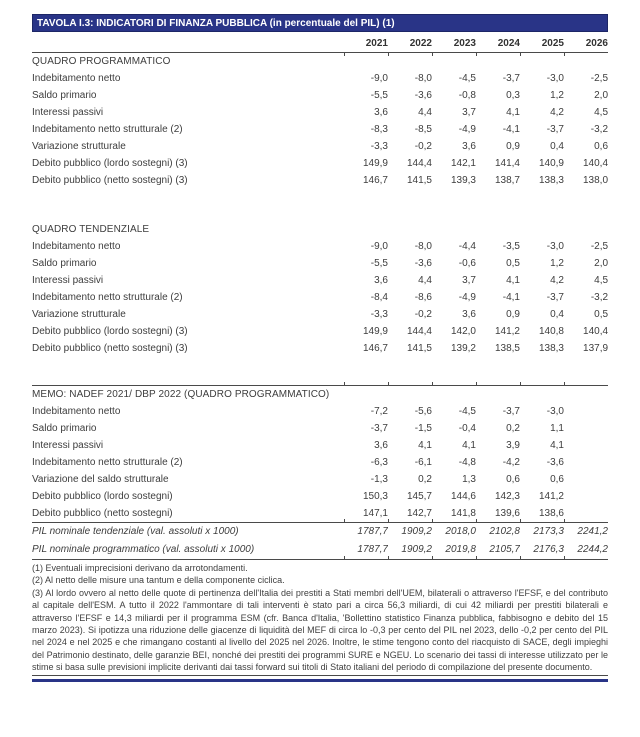  I want to click on value-cell: 2,0, so click(601, 95).